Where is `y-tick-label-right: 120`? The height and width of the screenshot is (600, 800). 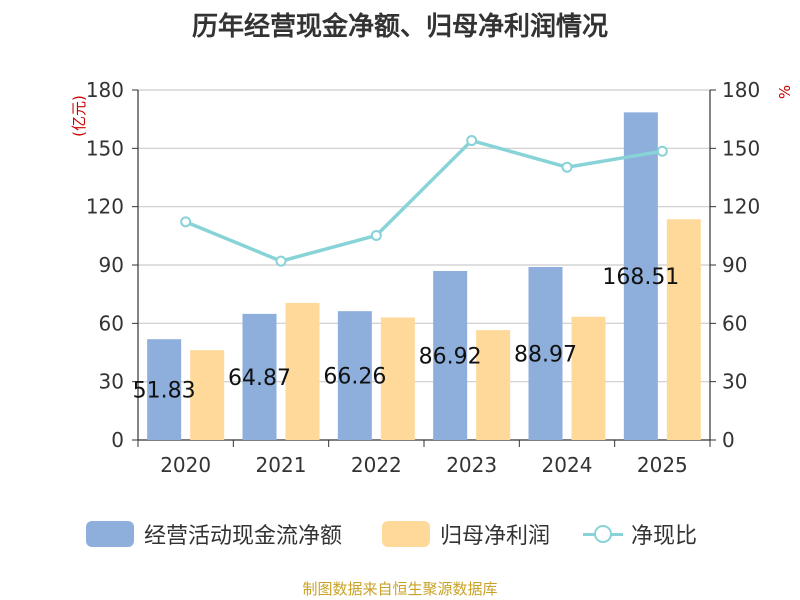 y-tick-label-right: 120 is located at coordinates (741, 207).